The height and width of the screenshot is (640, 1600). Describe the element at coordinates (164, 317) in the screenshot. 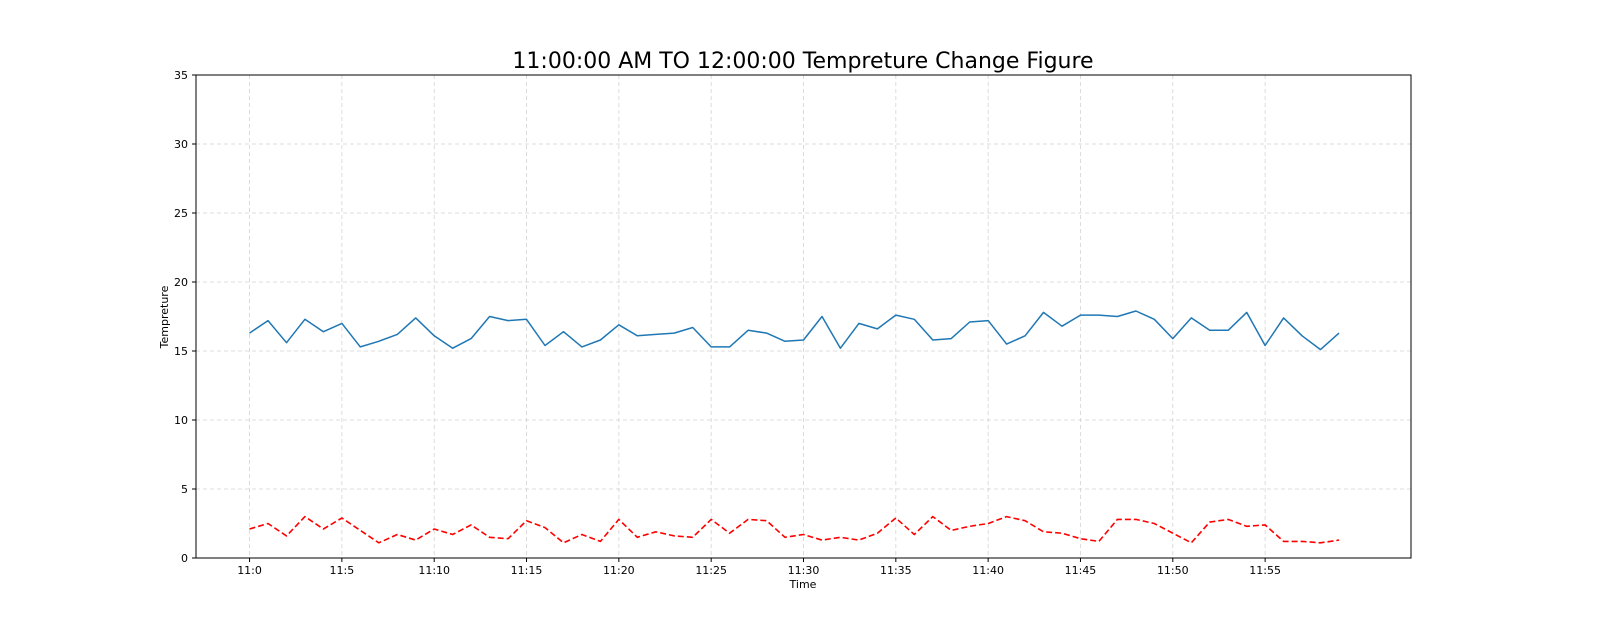

I see `y-axis-title: Tempreture` at that location.